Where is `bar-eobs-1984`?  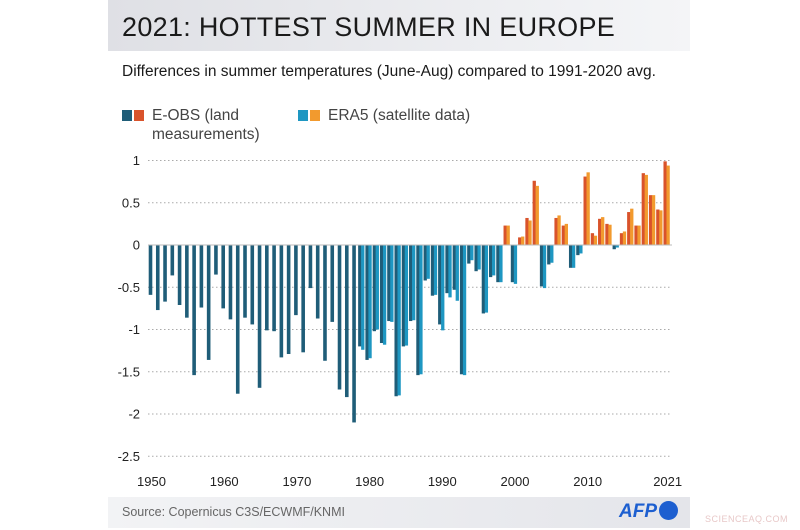
bar-eobs-1984 is located at coordinates (396, 321).